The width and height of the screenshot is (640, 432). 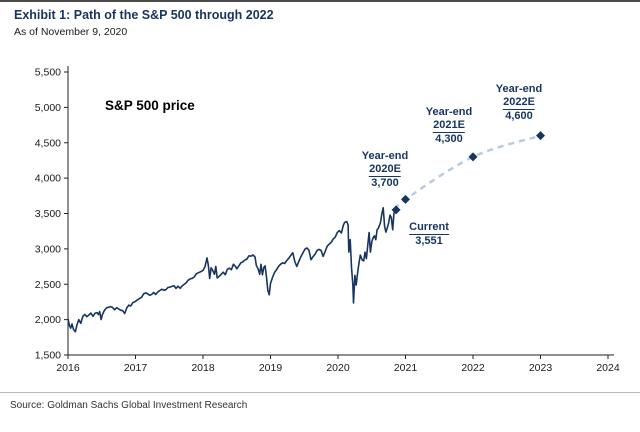 I want to click on annotation-value: 3,551, so click(x=429, y=241).